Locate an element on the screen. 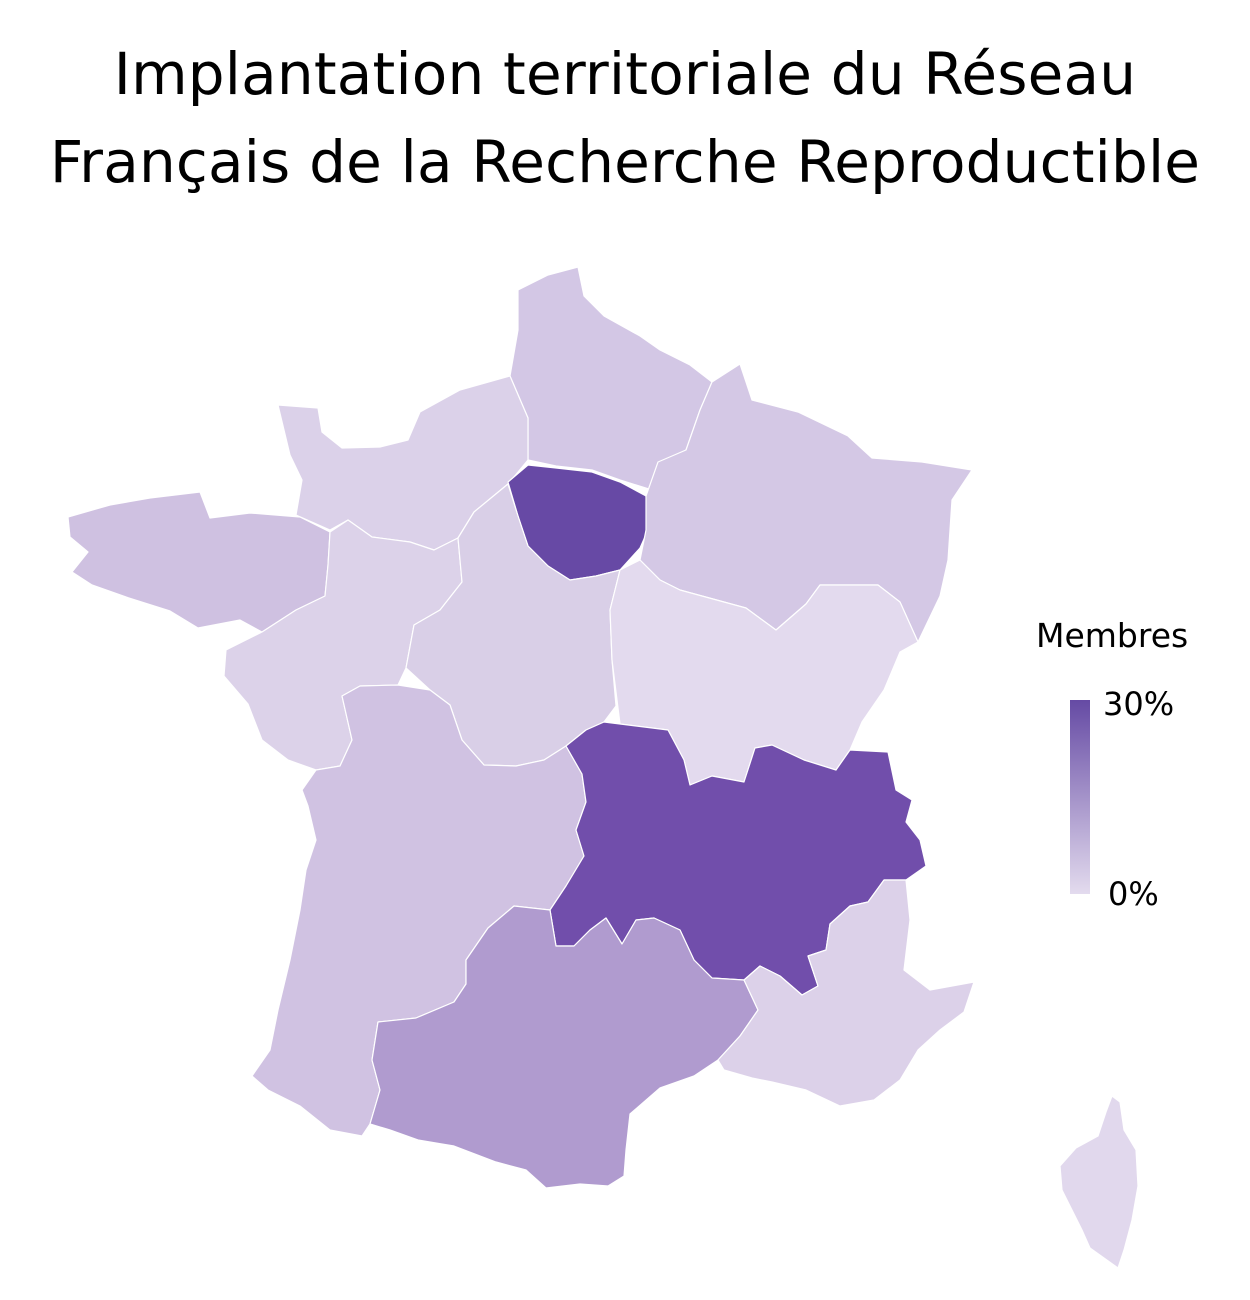 The height and width of the screenshot is (1300, 1250). legend: Membres 30% 0% is located at coordinates (1135, 772).